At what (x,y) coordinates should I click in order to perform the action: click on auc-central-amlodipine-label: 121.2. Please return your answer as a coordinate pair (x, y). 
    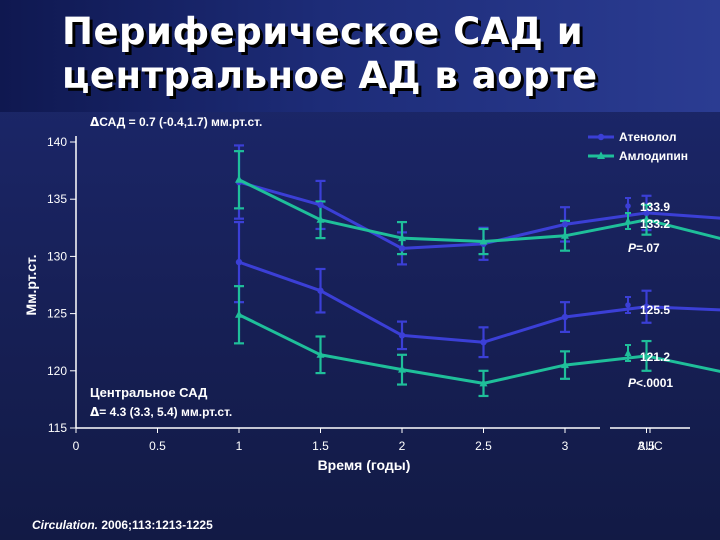
    Looking at the image, I should click on (655, 357).